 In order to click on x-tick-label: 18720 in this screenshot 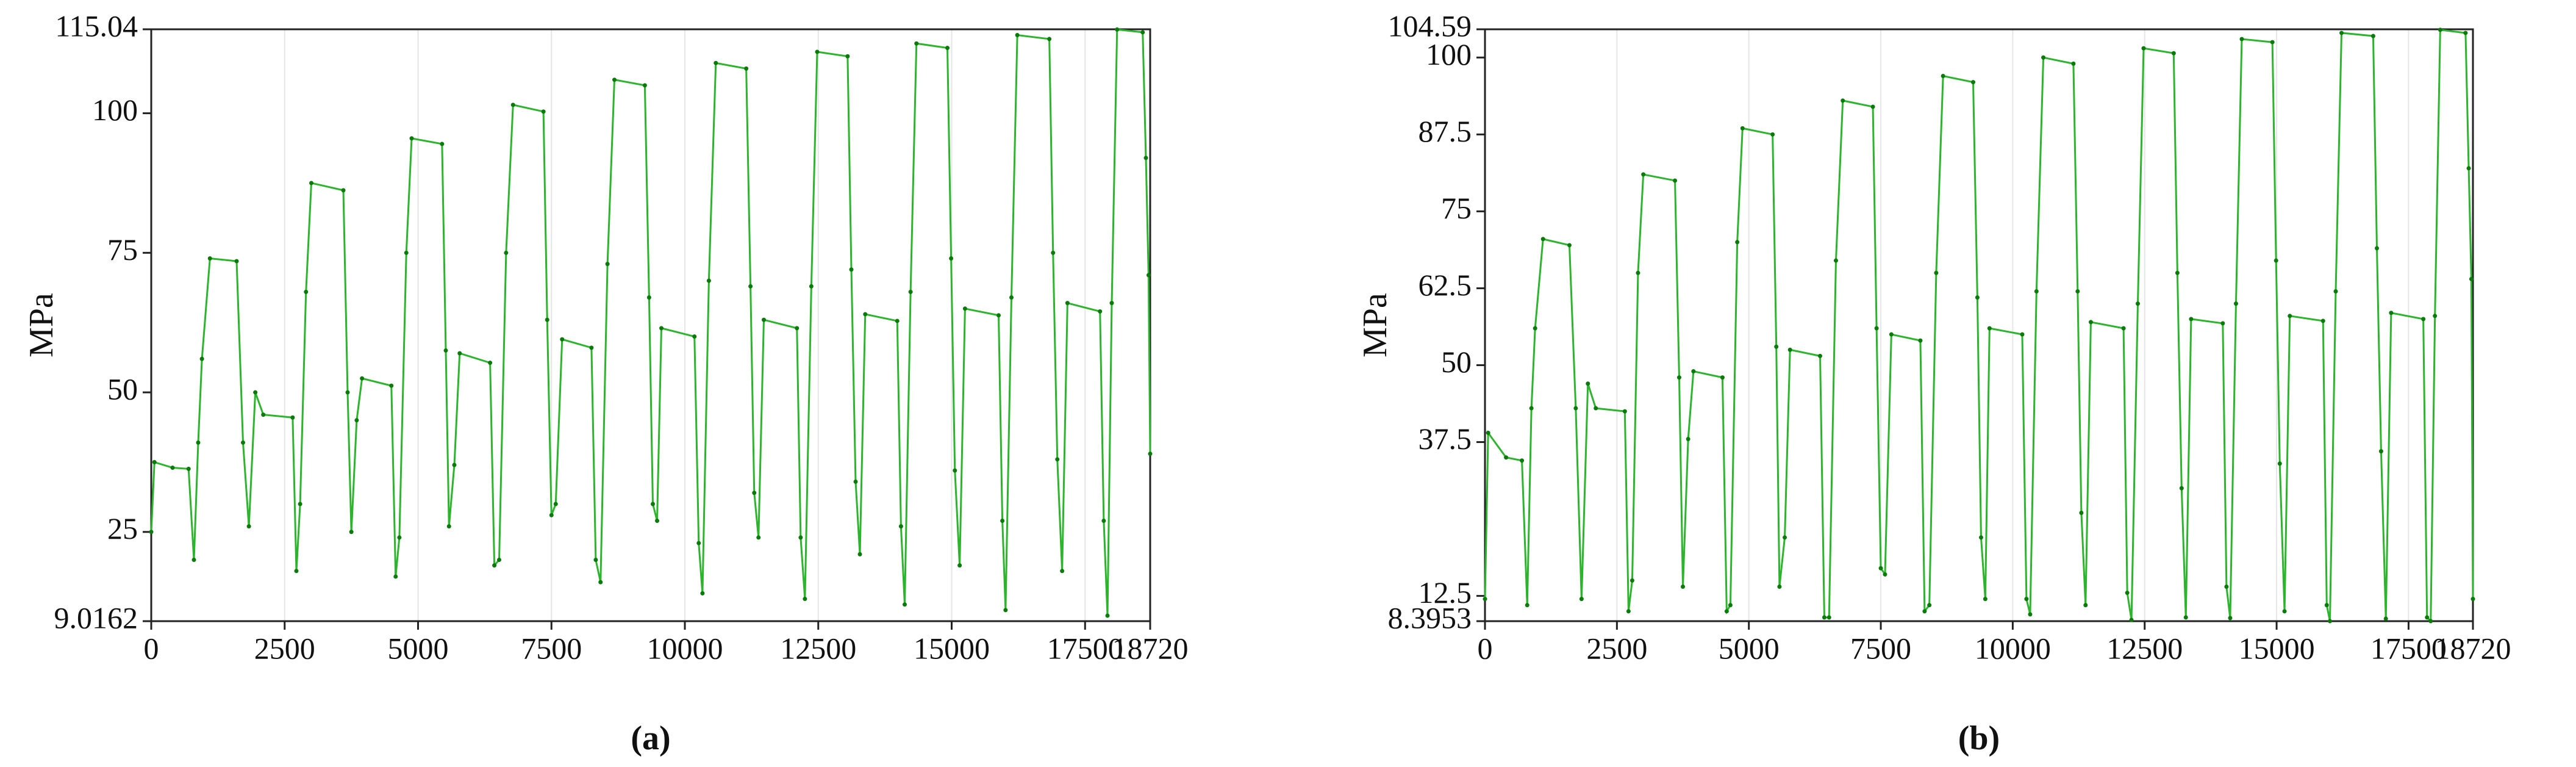, I will do `click(1150, 648)`.